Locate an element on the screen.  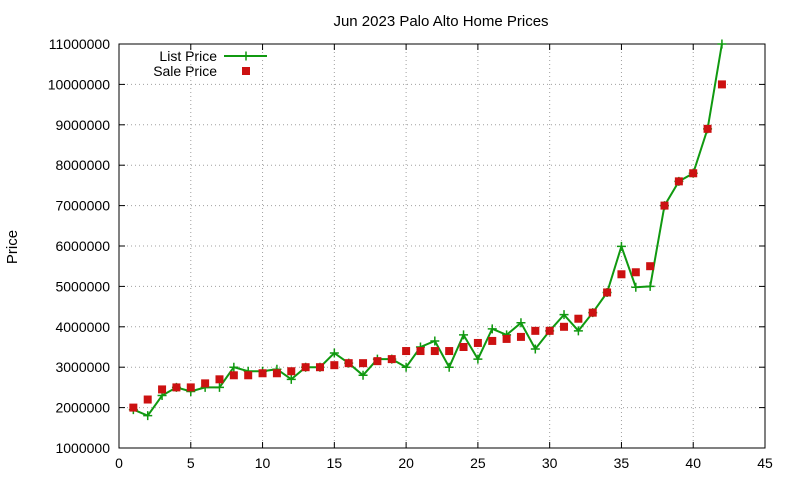
y-tick-label: 3000000 is located at coordinates (82, 367).